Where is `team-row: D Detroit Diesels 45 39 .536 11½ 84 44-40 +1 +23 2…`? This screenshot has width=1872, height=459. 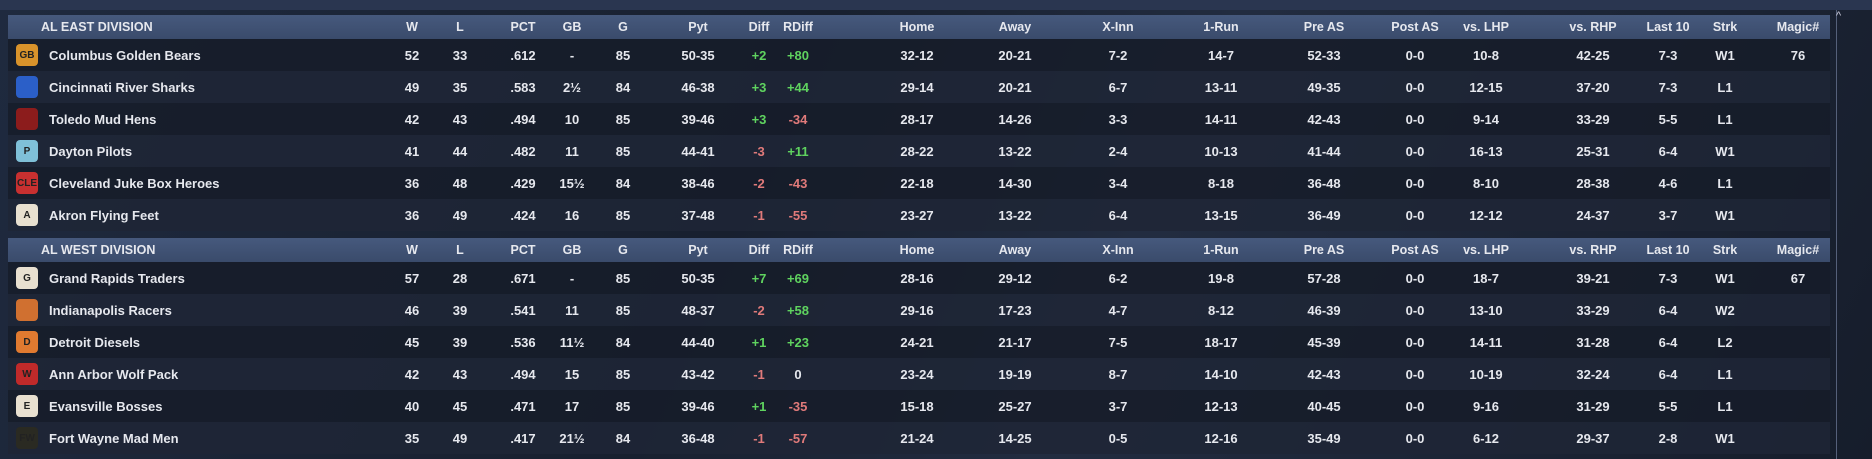 team-row: D Detroit Diesels 45 39 .536 11½ 84 44-40 +1 +23 2… is located at coordinates (919, 342).